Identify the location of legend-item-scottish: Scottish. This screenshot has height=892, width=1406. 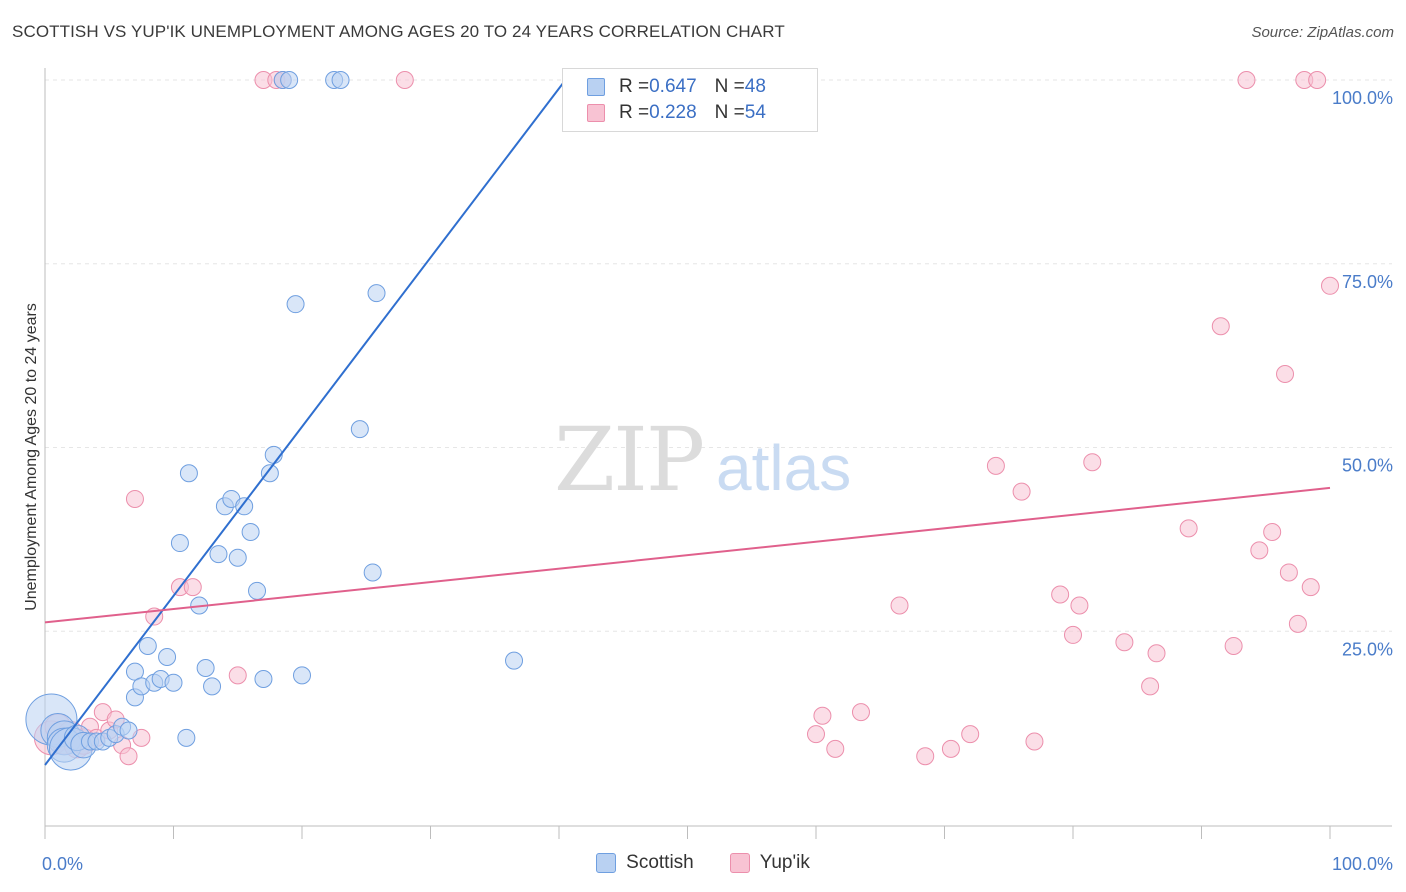
(645, 863).